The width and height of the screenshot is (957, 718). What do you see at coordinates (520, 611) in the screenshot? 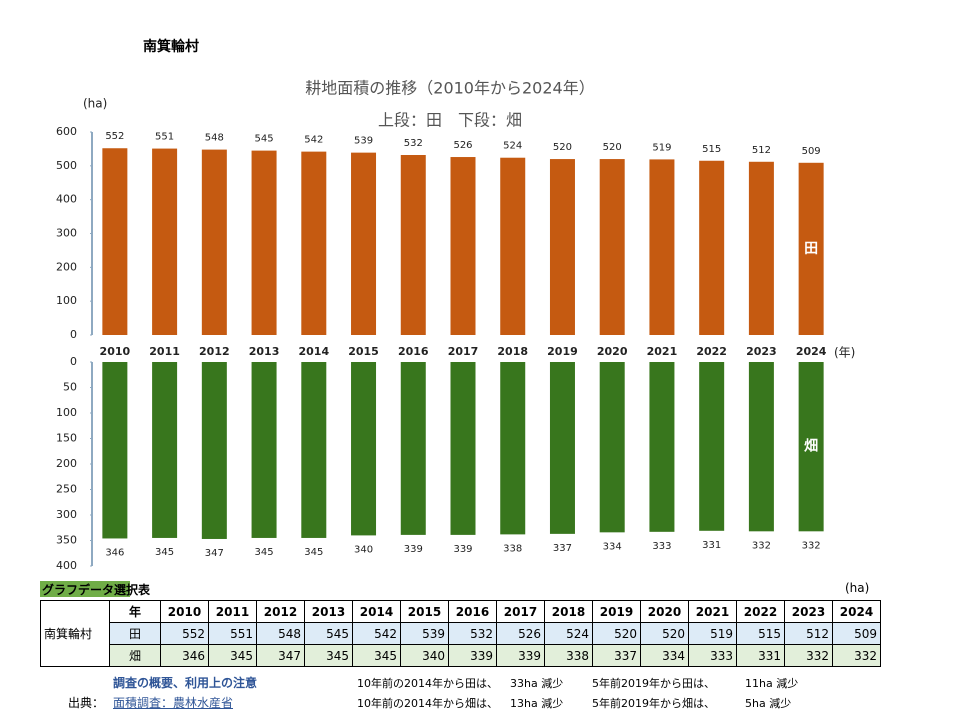
I see `header-cell: 2017` at bounding box center [520, 611].